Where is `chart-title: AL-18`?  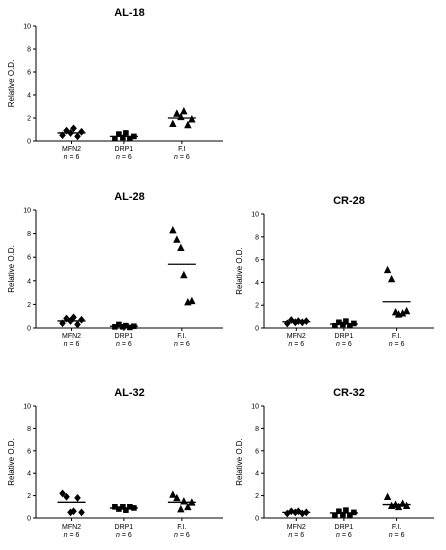
chart-title: AL-18 is located at coordinates (129, 13).